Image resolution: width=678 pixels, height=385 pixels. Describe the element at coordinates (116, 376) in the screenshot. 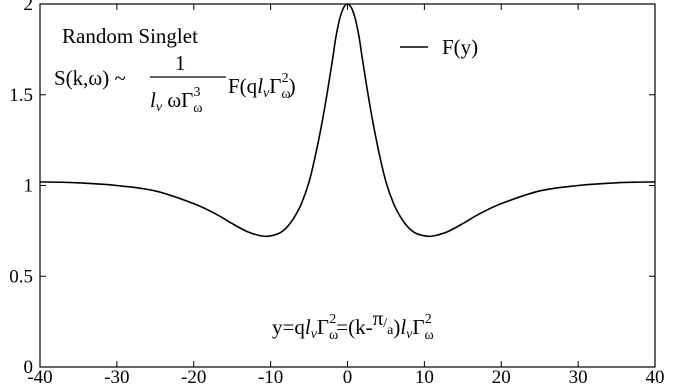

I see `x-tick-label: -30` at that location.